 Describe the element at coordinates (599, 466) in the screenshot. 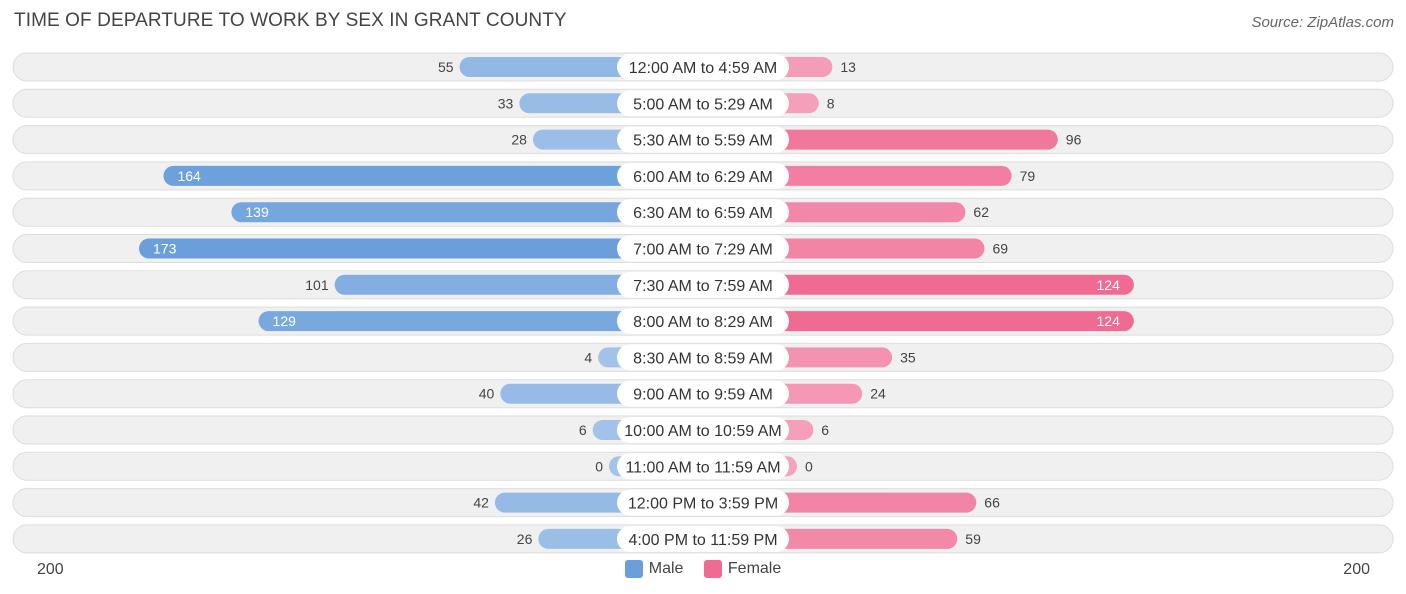

I see `value-label-male: 0` at that location.